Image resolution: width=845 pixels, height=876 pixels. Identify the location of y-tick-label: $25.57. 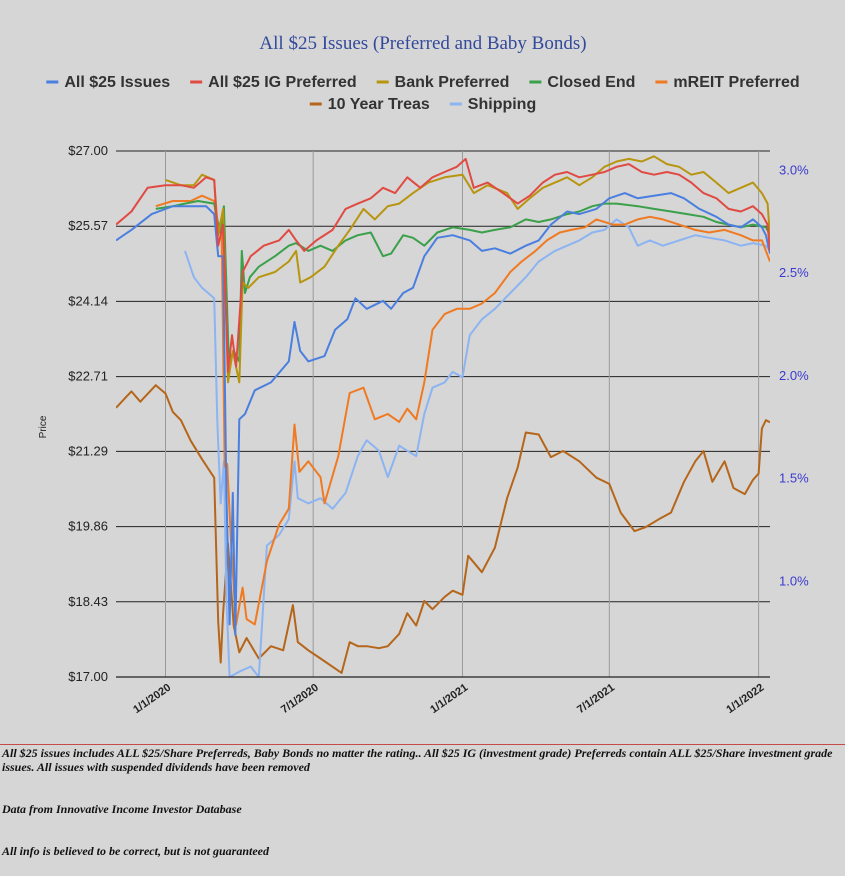
(88, 225).